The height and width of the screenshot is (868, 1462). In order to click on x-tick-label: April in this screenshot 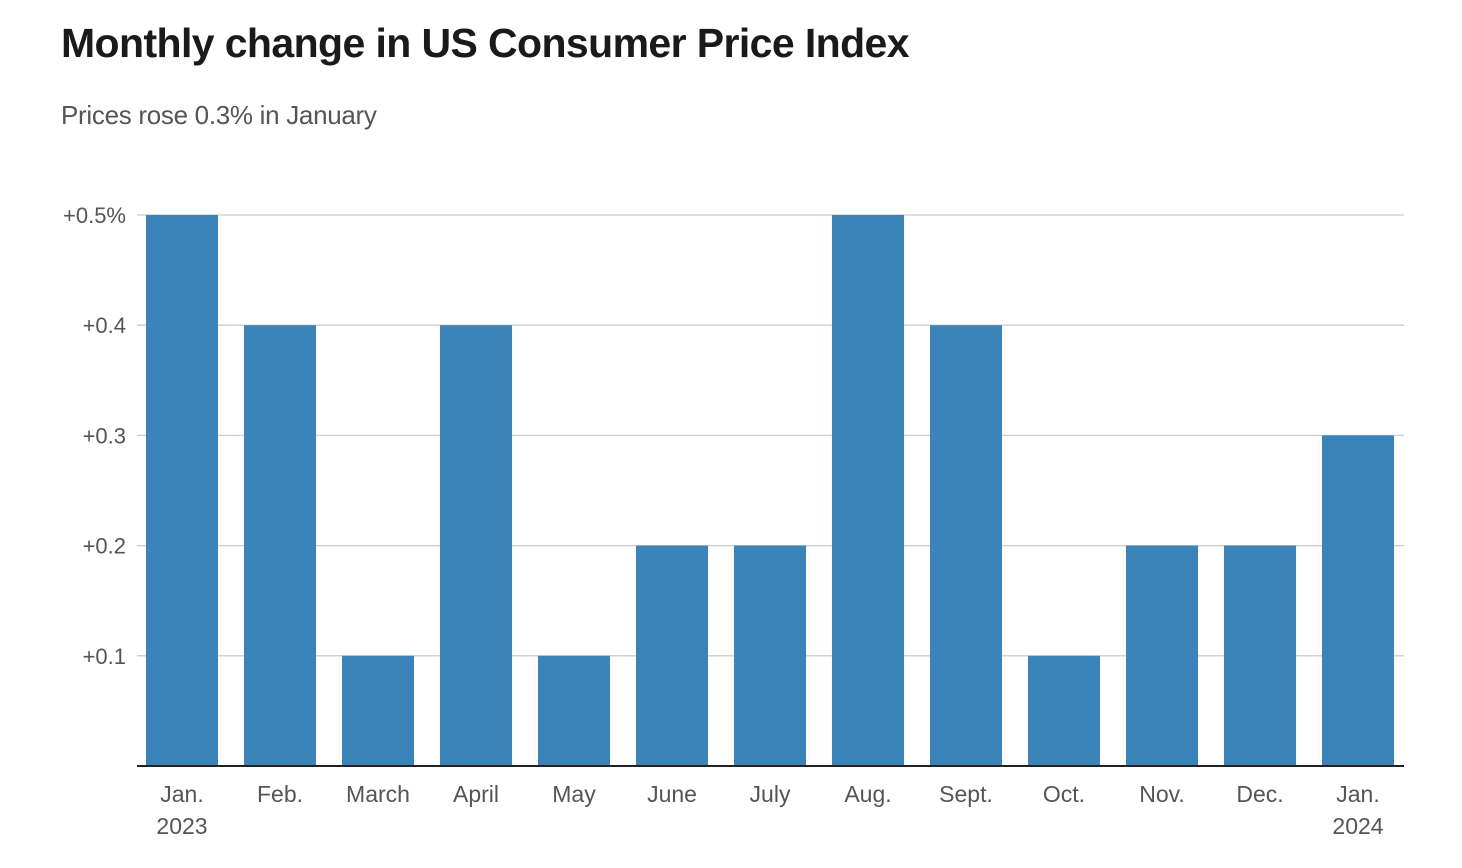, I will do `click(476, 794)`.